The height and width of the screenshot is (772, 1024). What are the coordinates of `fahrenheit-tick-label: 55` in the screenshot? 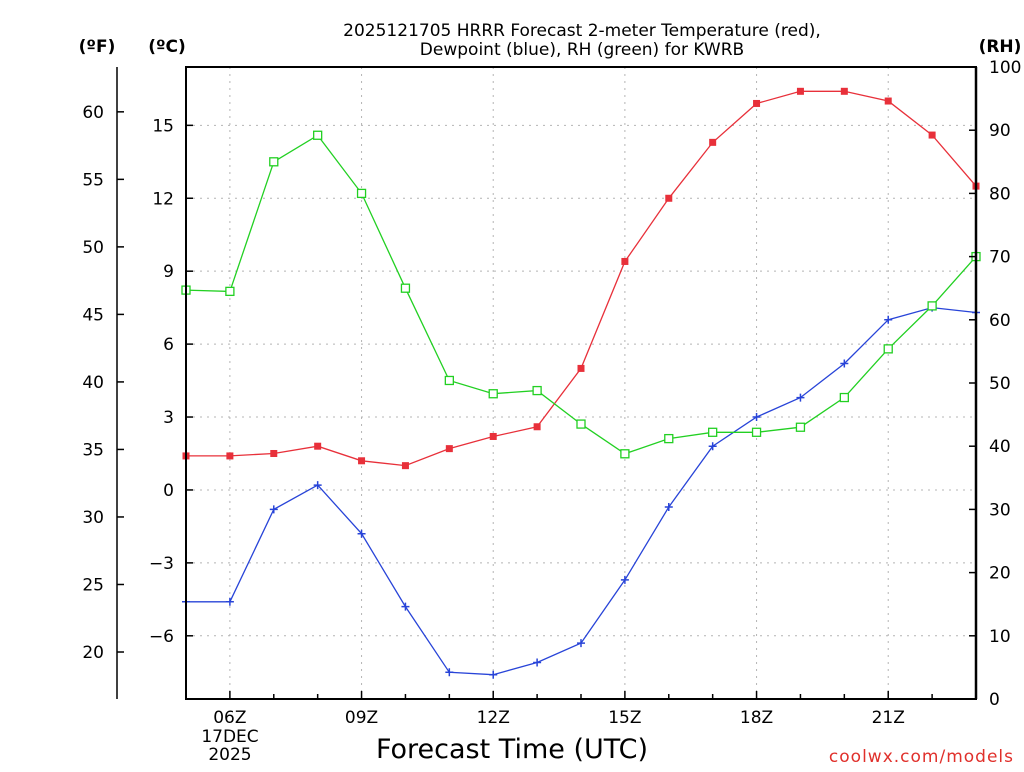 It's located at (93, 180).